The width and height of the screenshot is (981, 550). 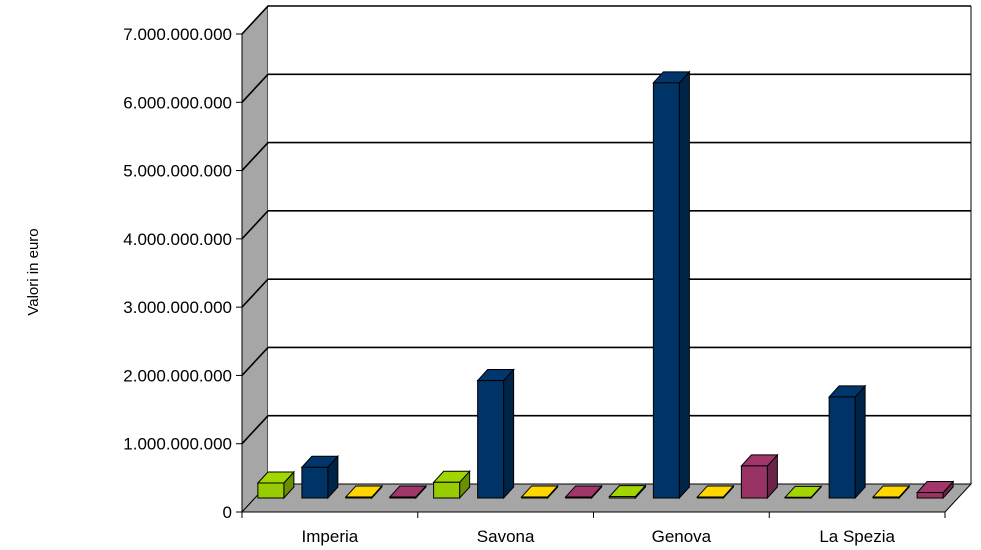 I want to click on y-tick-label: 6.000.000.000, so click(x=177, y=102).